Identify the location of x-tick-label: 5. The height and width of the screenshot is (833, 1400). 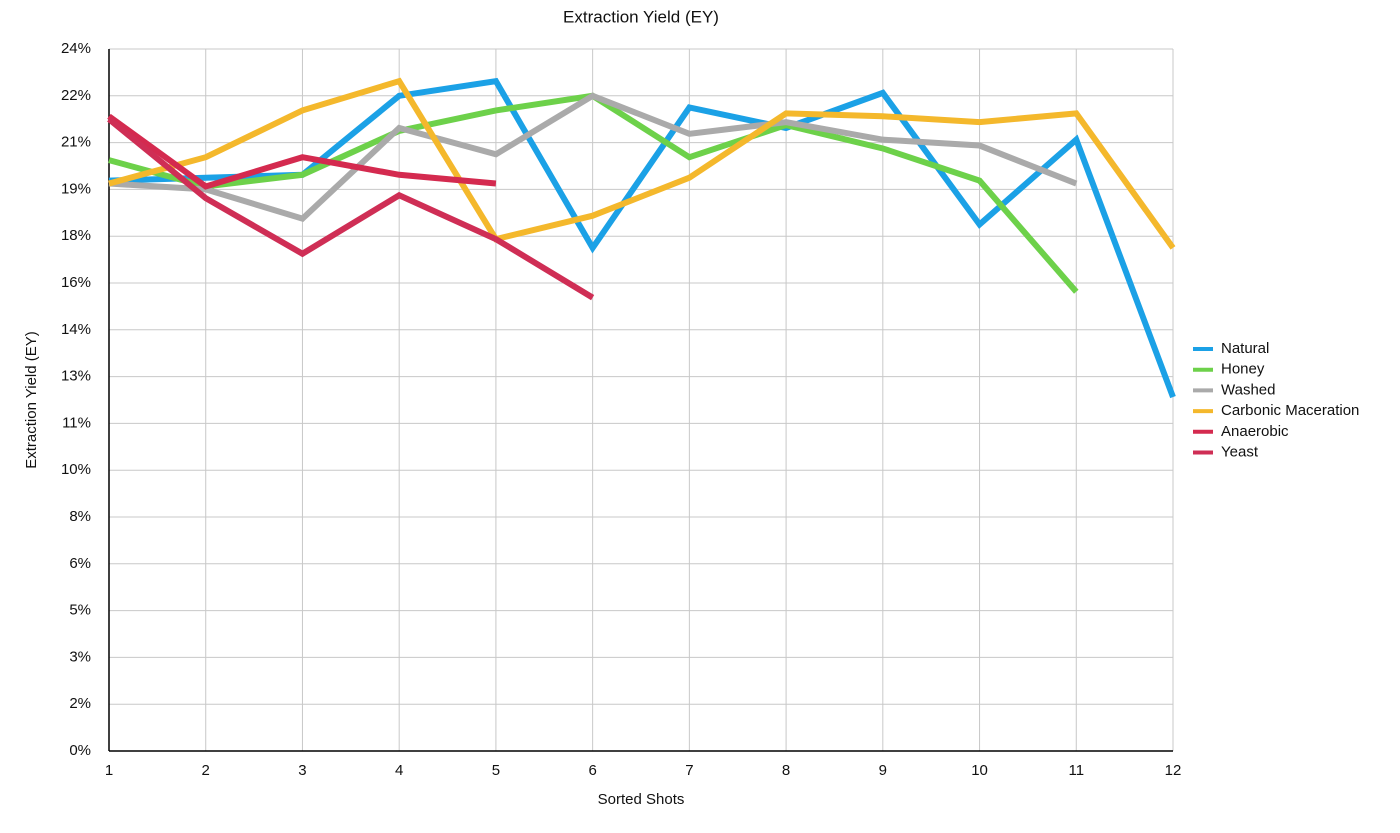
(496, 770).